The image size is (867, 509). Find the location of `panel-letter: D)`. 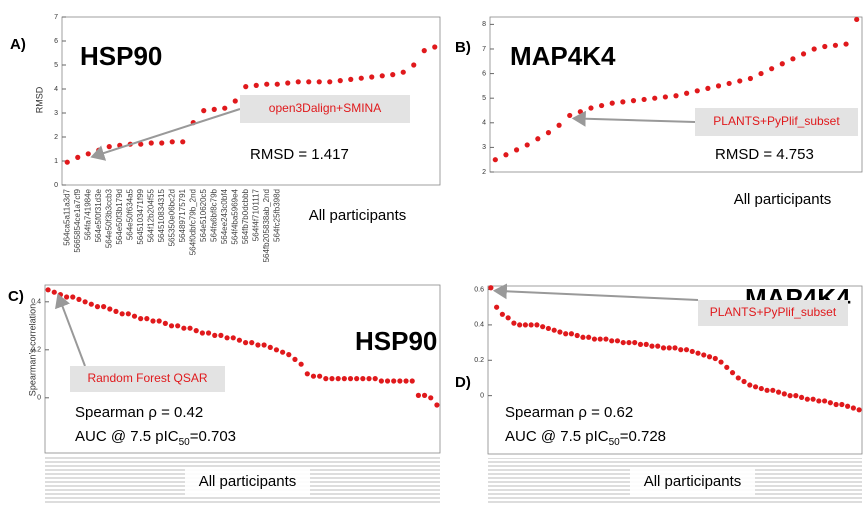

panel-letter: D) is located at coordinates (463, 382).